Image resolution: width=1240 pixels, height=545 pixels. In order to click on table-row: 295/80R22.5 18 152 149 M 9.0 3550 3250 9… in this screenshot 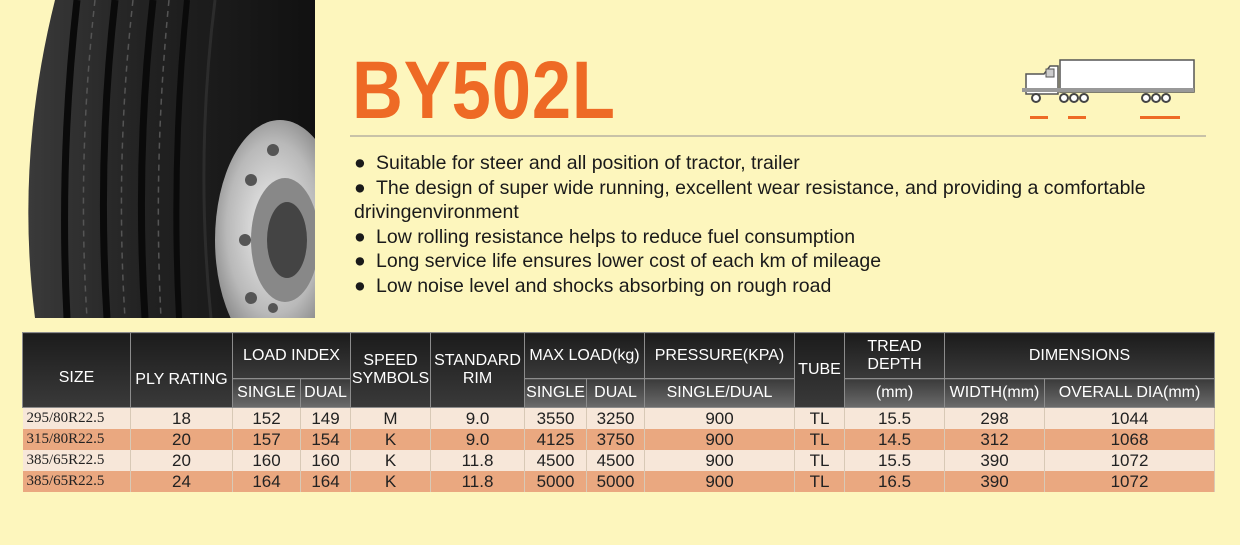, I will do `click(619, 418)`.